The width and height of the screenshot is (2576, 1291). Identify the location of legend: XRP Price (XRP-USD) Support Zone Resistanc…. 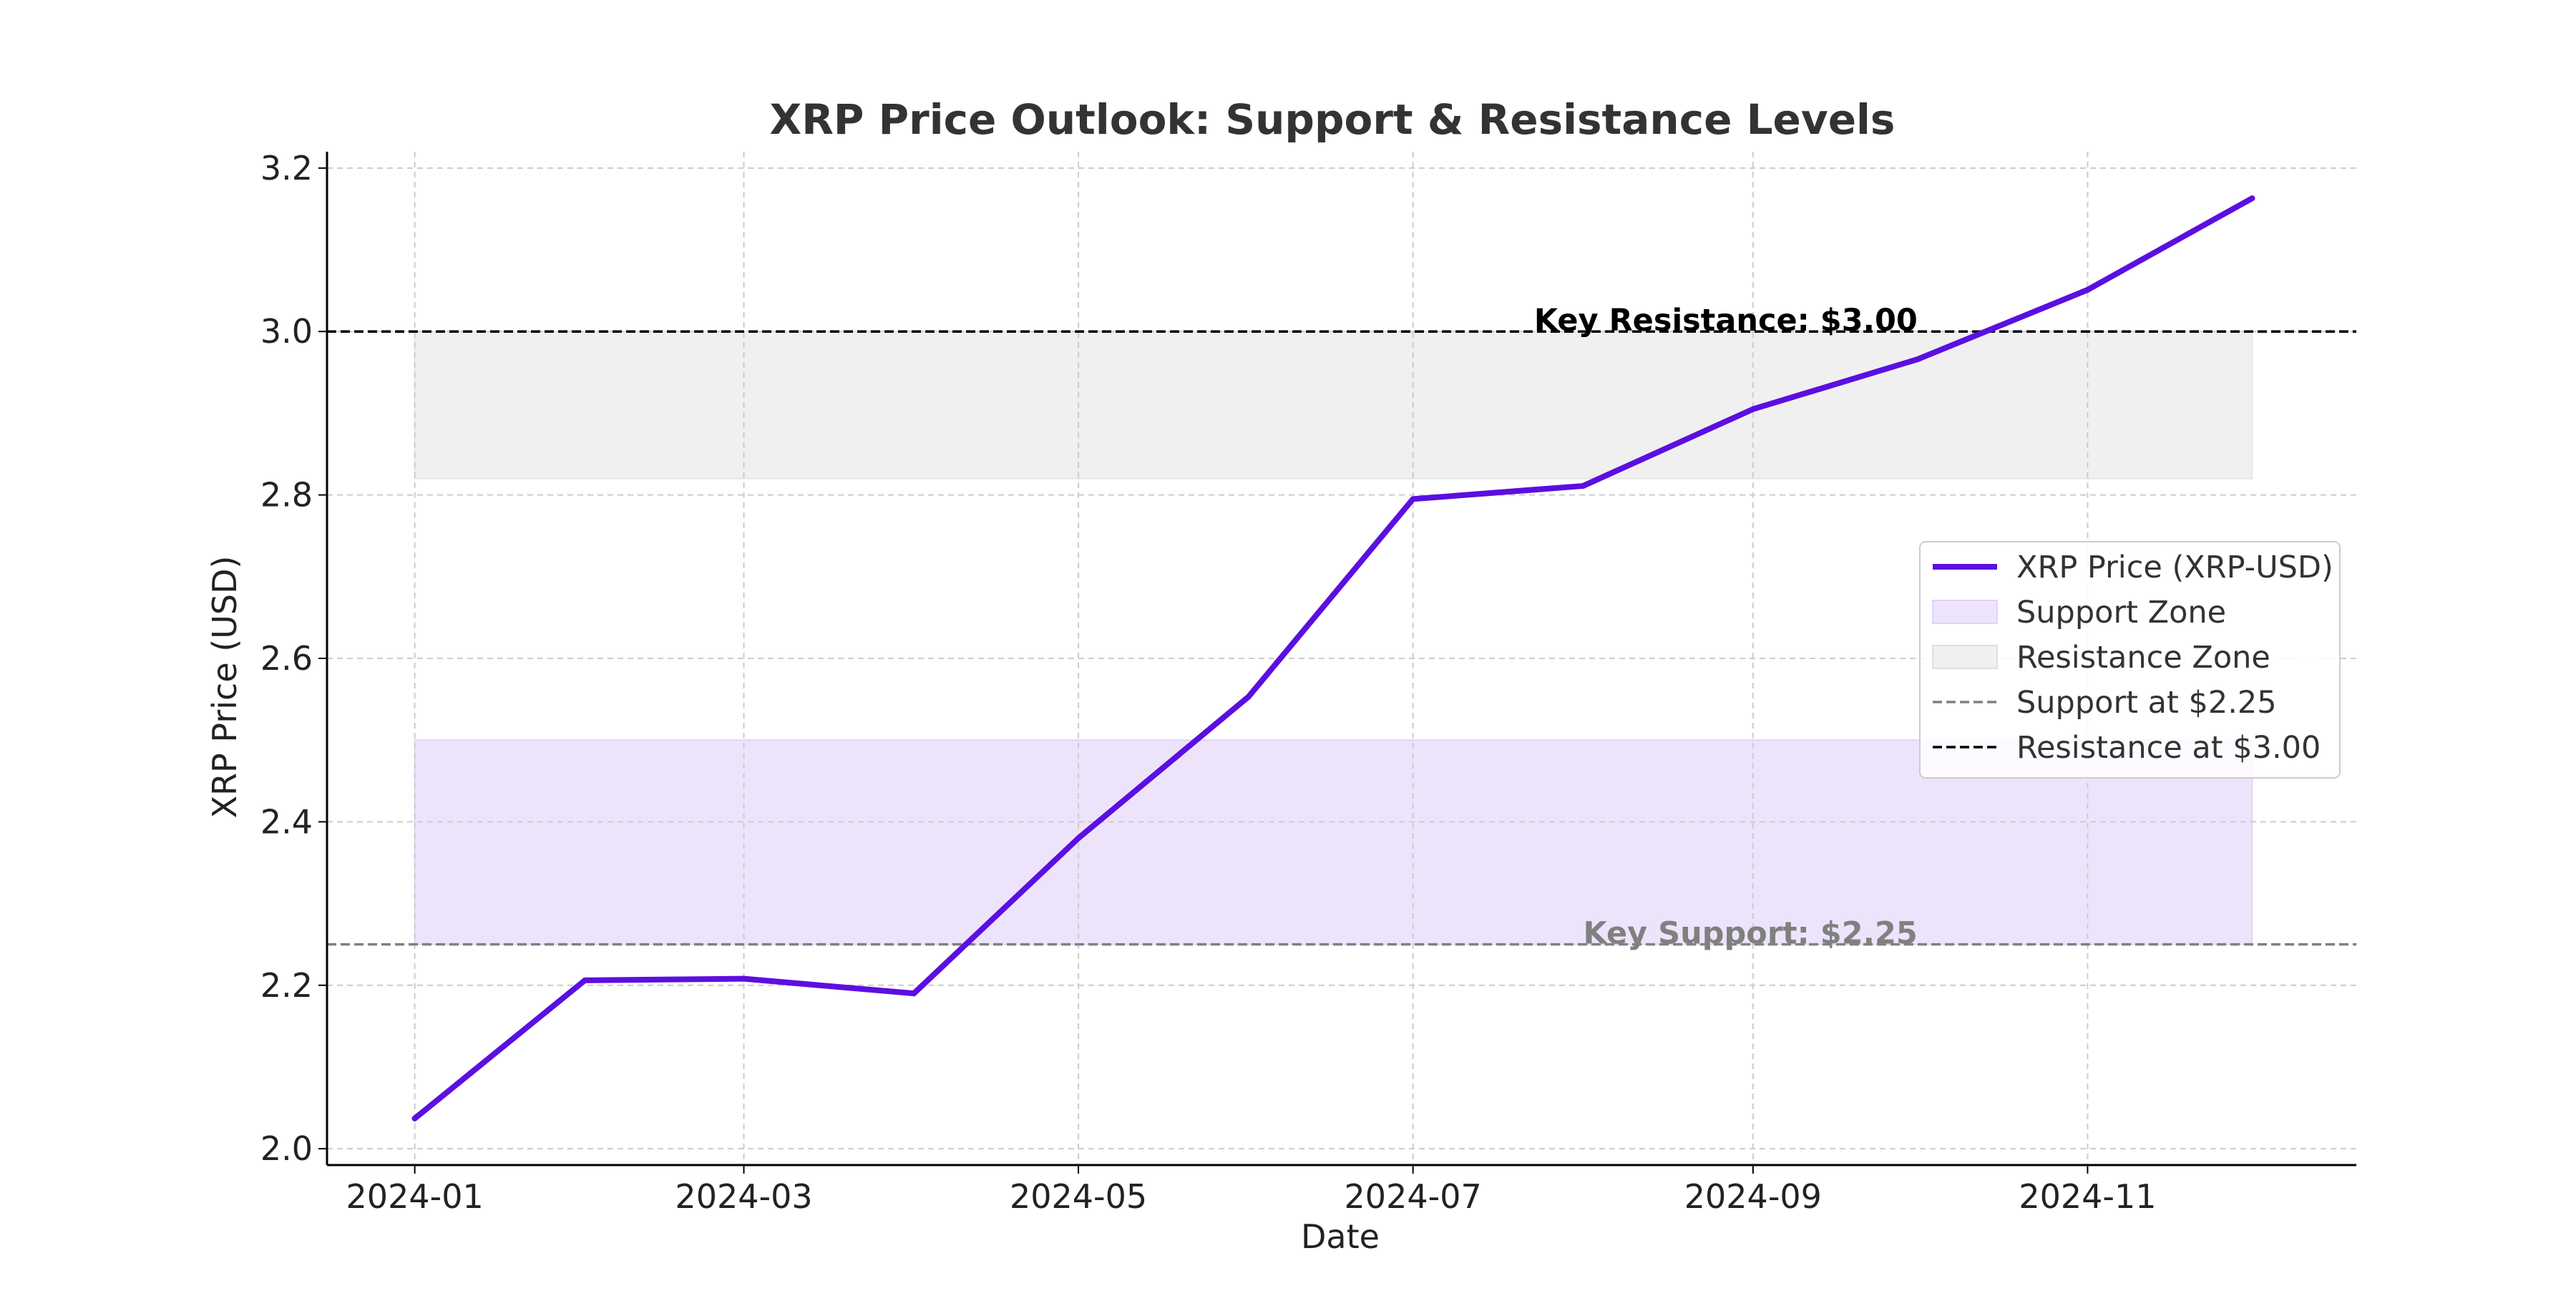
(2130, 660).